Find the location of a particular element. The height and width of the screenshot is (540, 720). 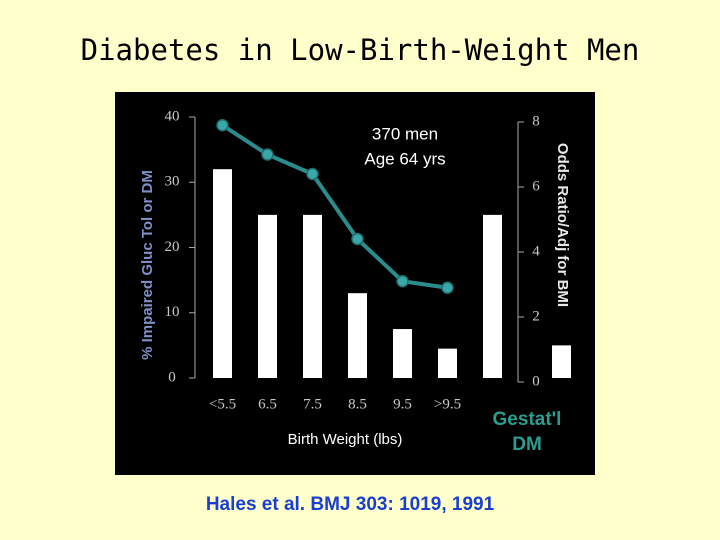

y-tick-label: 10 is located at coordinates (172, 312).